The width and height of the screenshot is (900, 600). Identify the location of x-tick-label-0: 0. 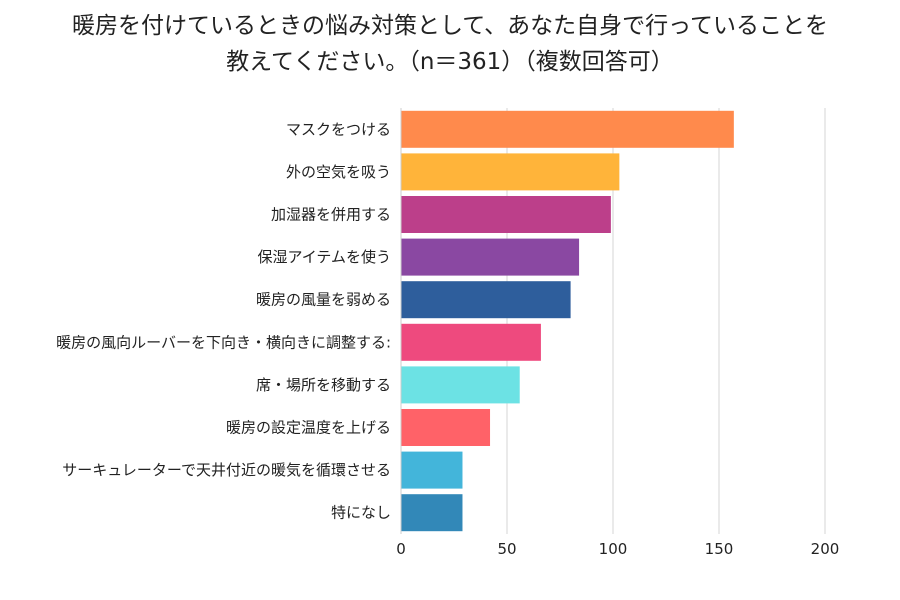
(401, 549).